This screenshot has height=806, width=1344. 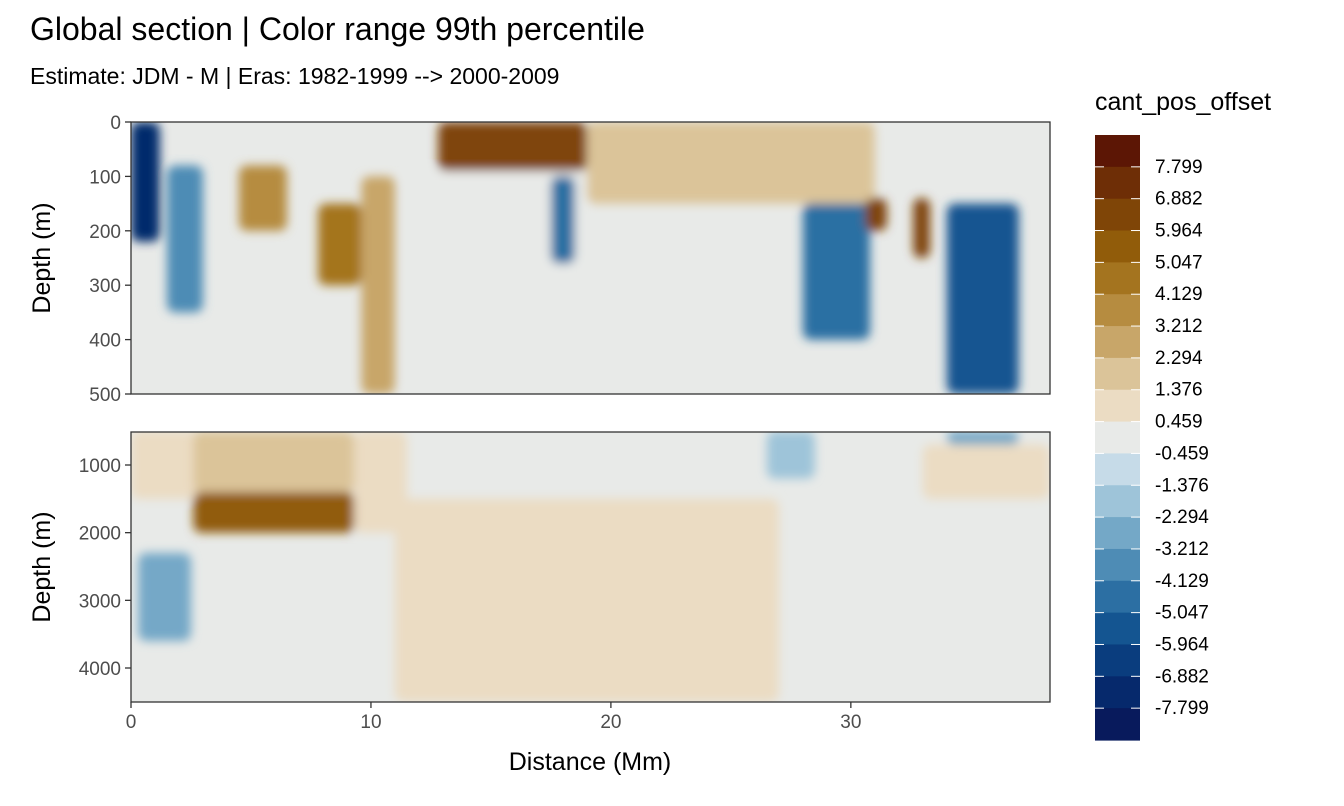 I want to click on legend-label-12: -3.212, so click(x=1182, y=549).